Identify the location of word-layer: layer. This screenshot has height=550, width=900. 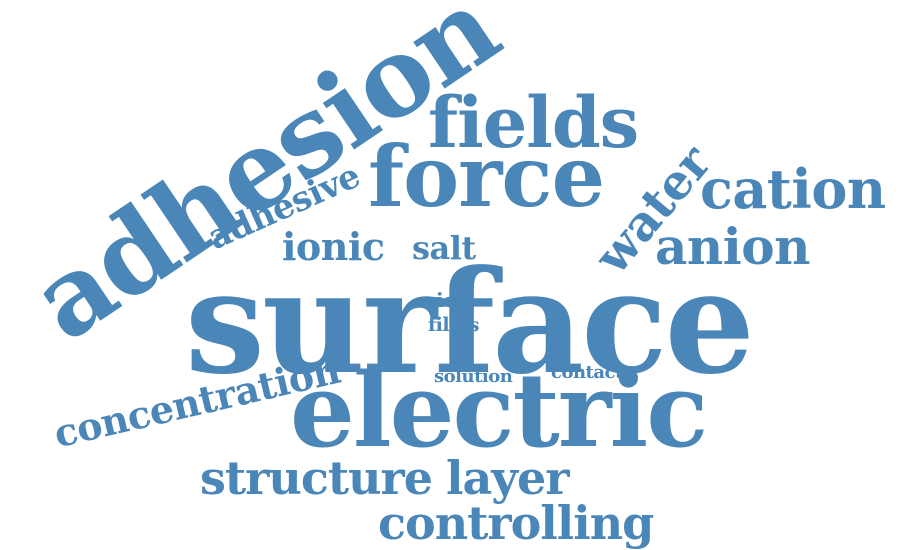
(508, 478).